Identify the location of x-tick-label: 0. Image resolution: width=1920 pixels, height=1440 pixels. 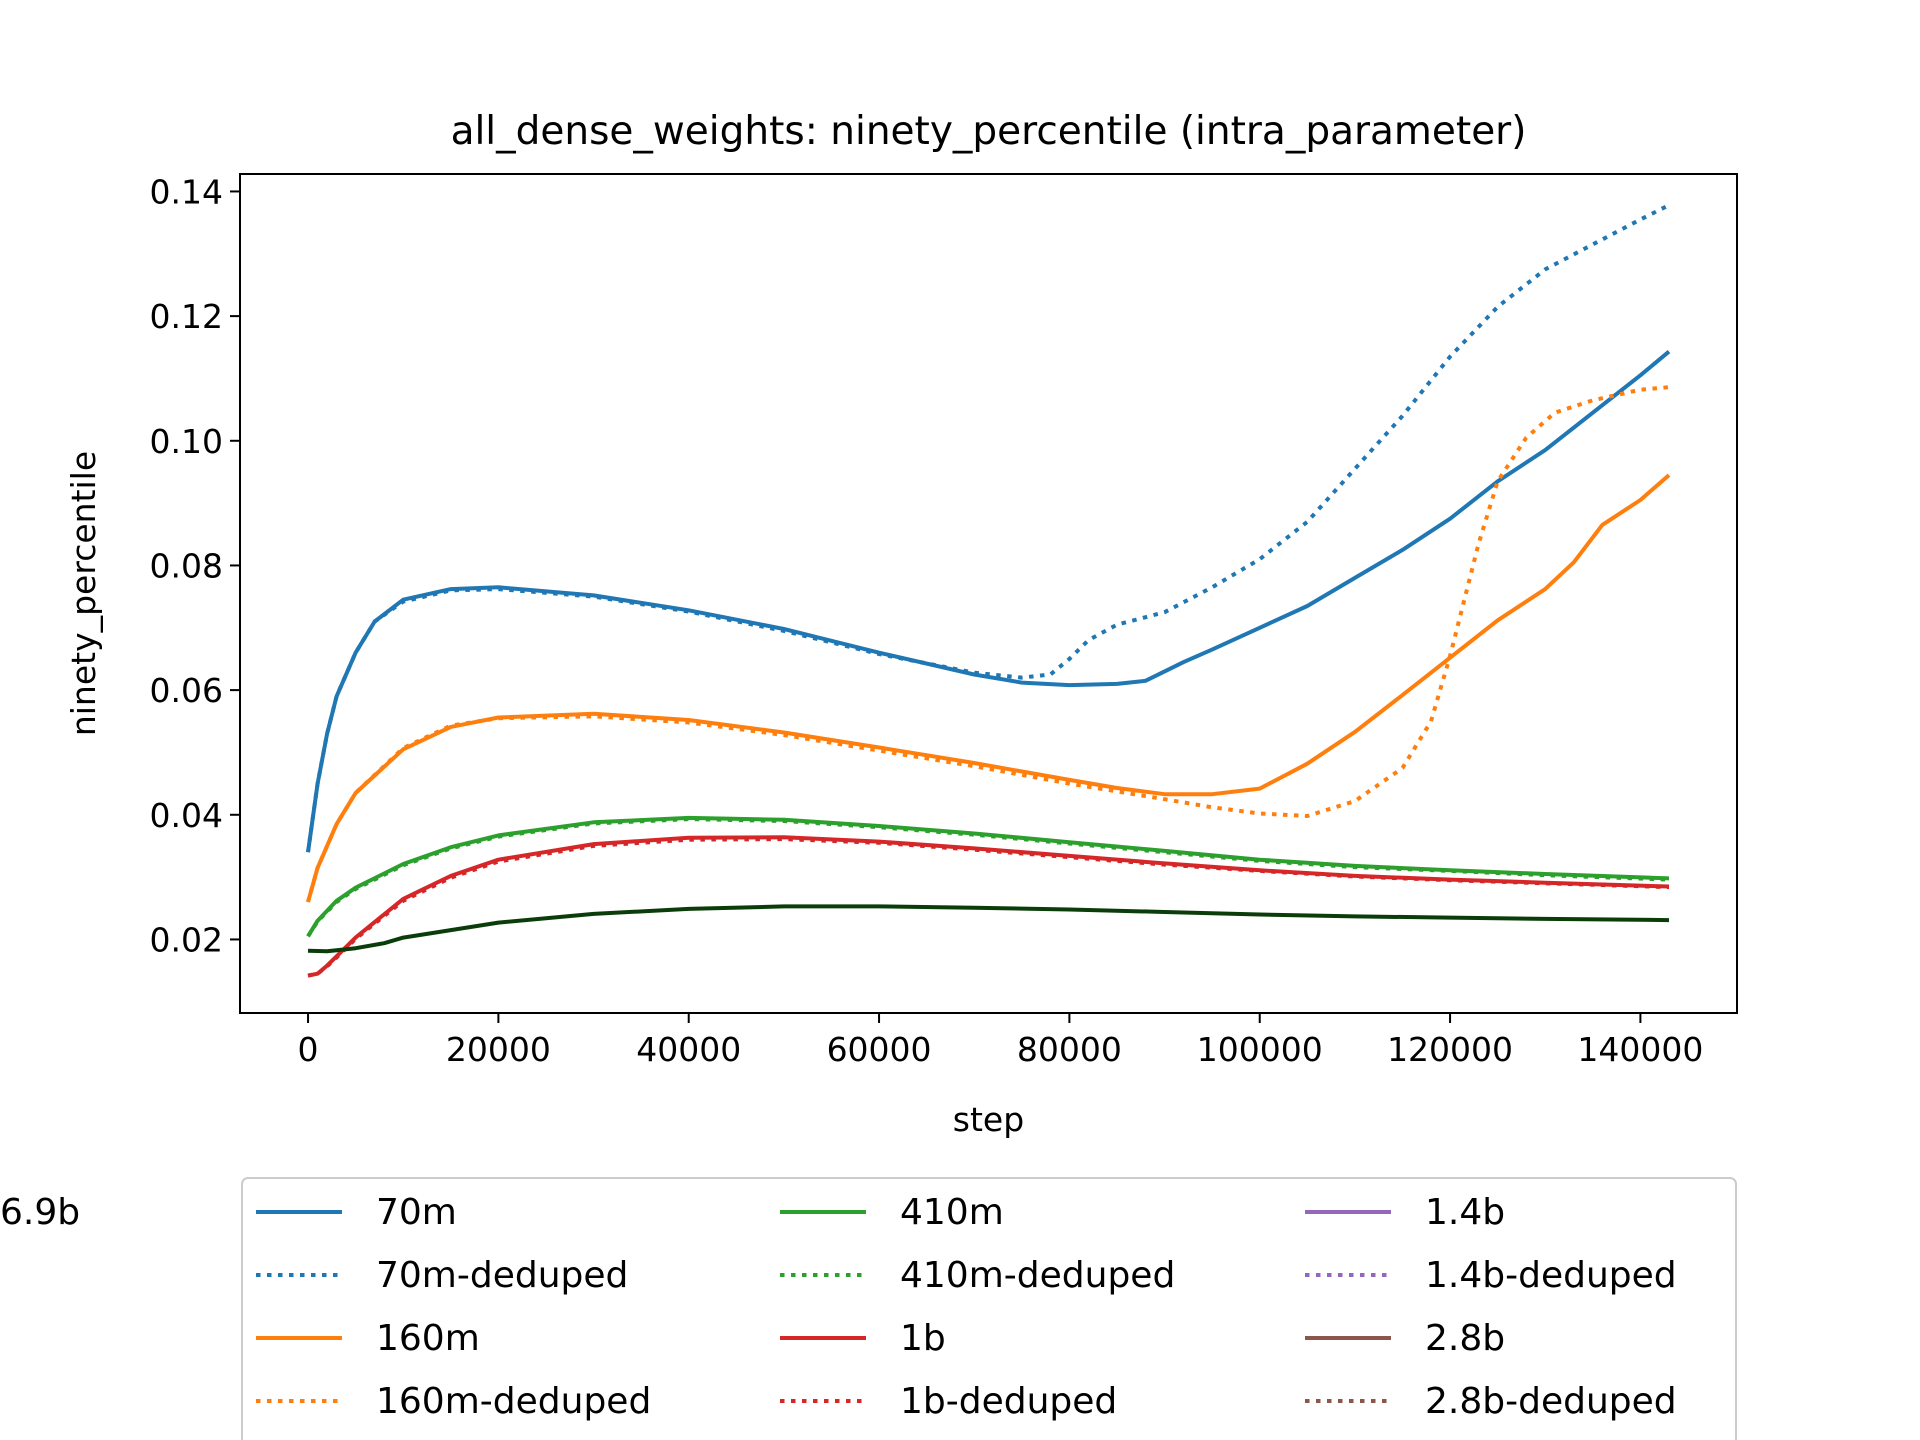
(308, 1049).